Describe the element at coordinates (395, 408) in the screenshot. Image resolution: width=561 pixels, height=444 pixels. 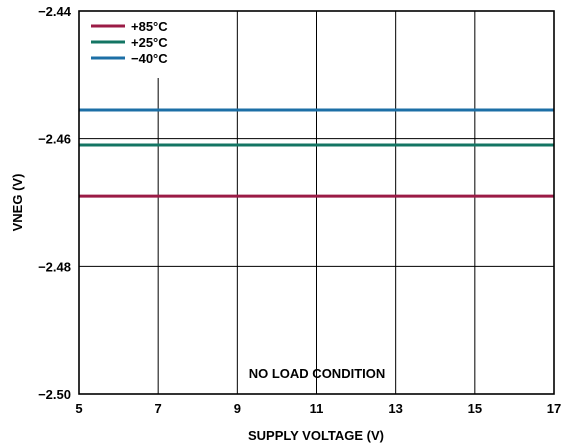
I see `x-tick-label: 13` at that location.